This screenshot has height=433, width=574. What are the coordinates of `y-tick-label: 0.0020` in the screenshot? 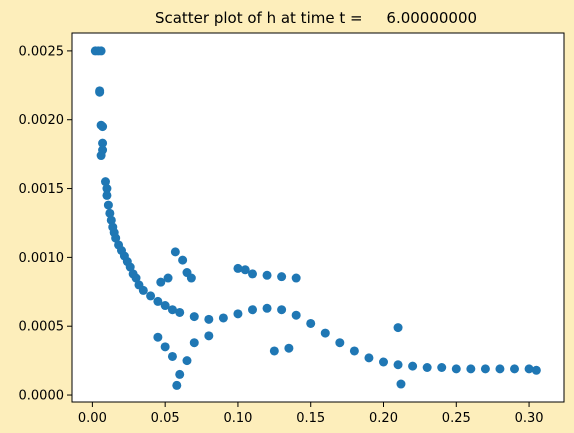 It's located at (42, 120).